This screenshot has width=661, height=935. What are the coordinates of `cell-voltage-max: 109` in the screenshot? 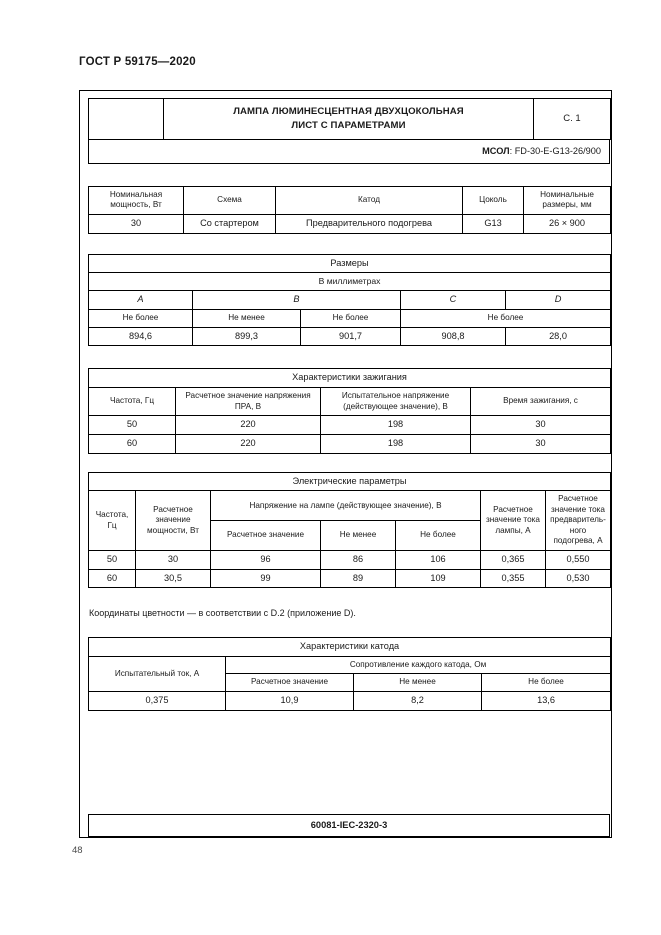 It's located at (438, 578).